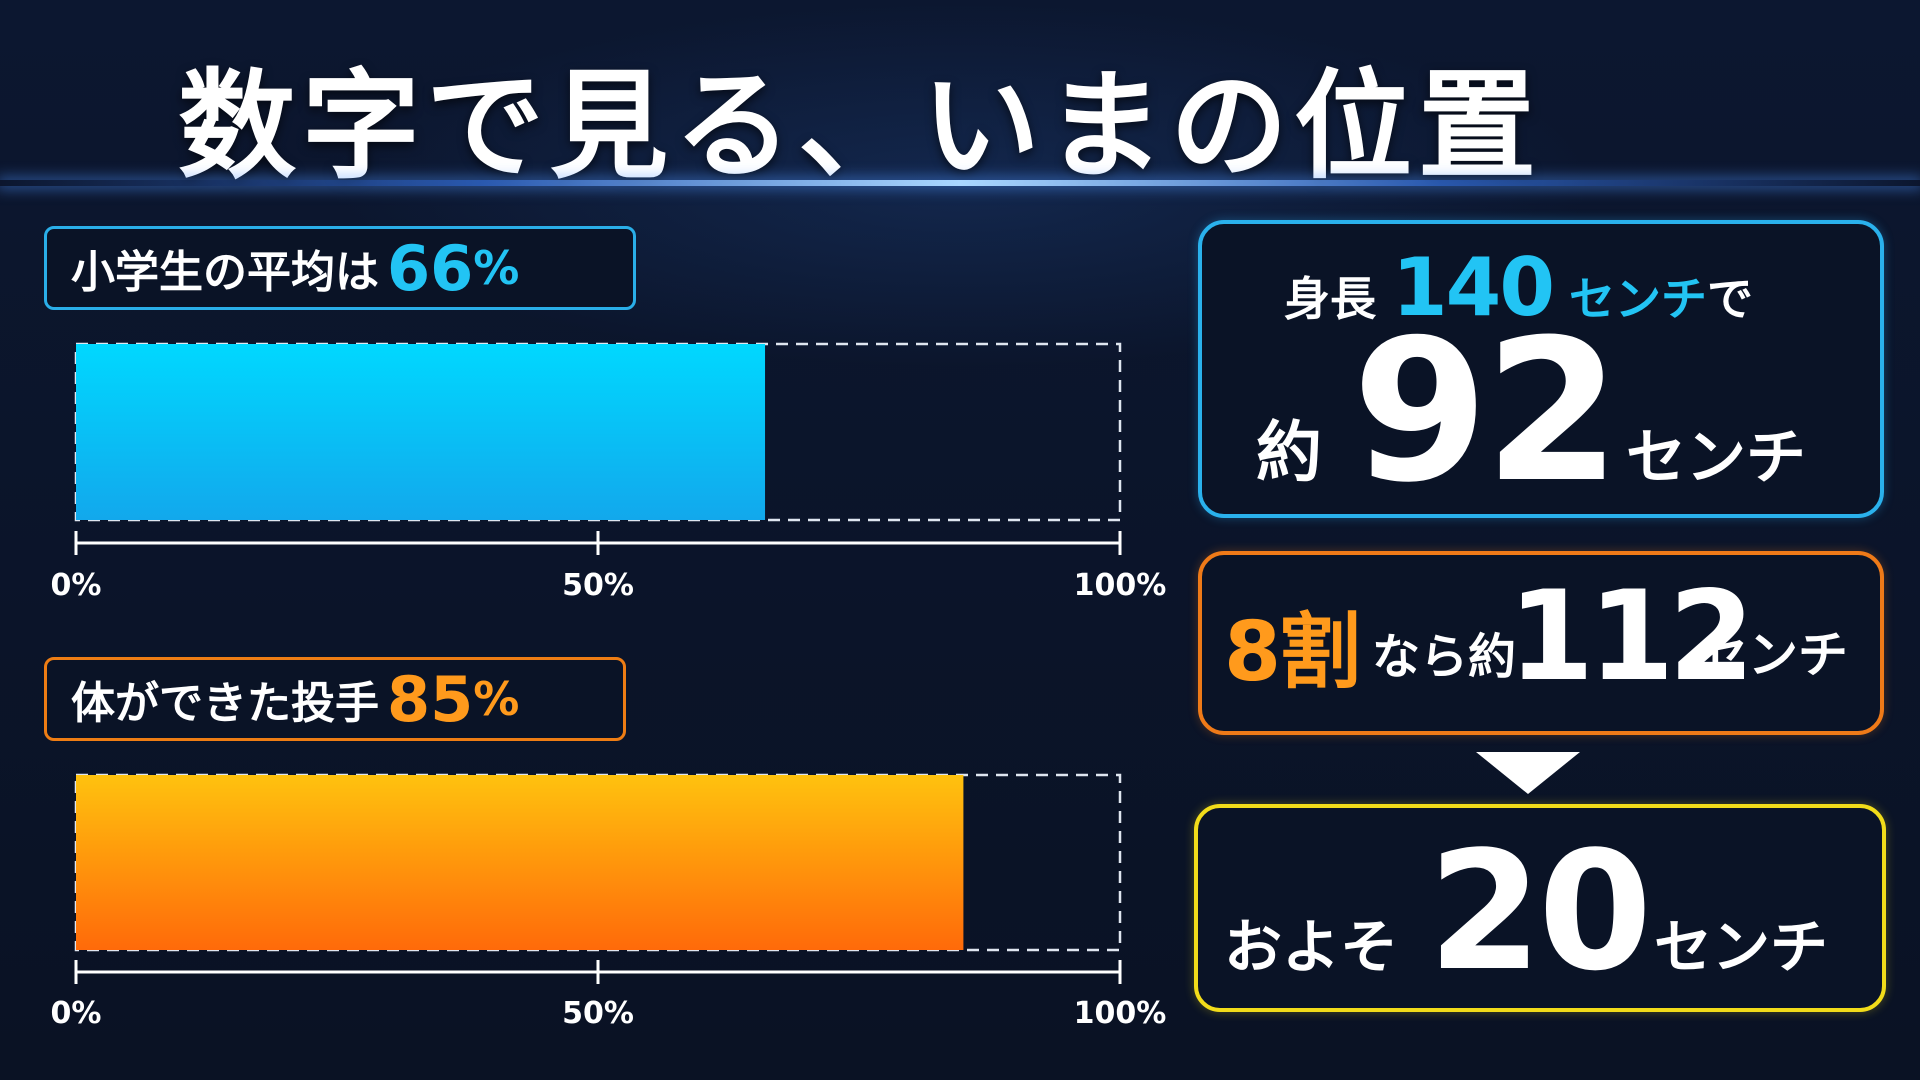 The image size is (1920, 1080). I want to click on chart-2-label: 体ができた投手 85 %, so click(335, 699).